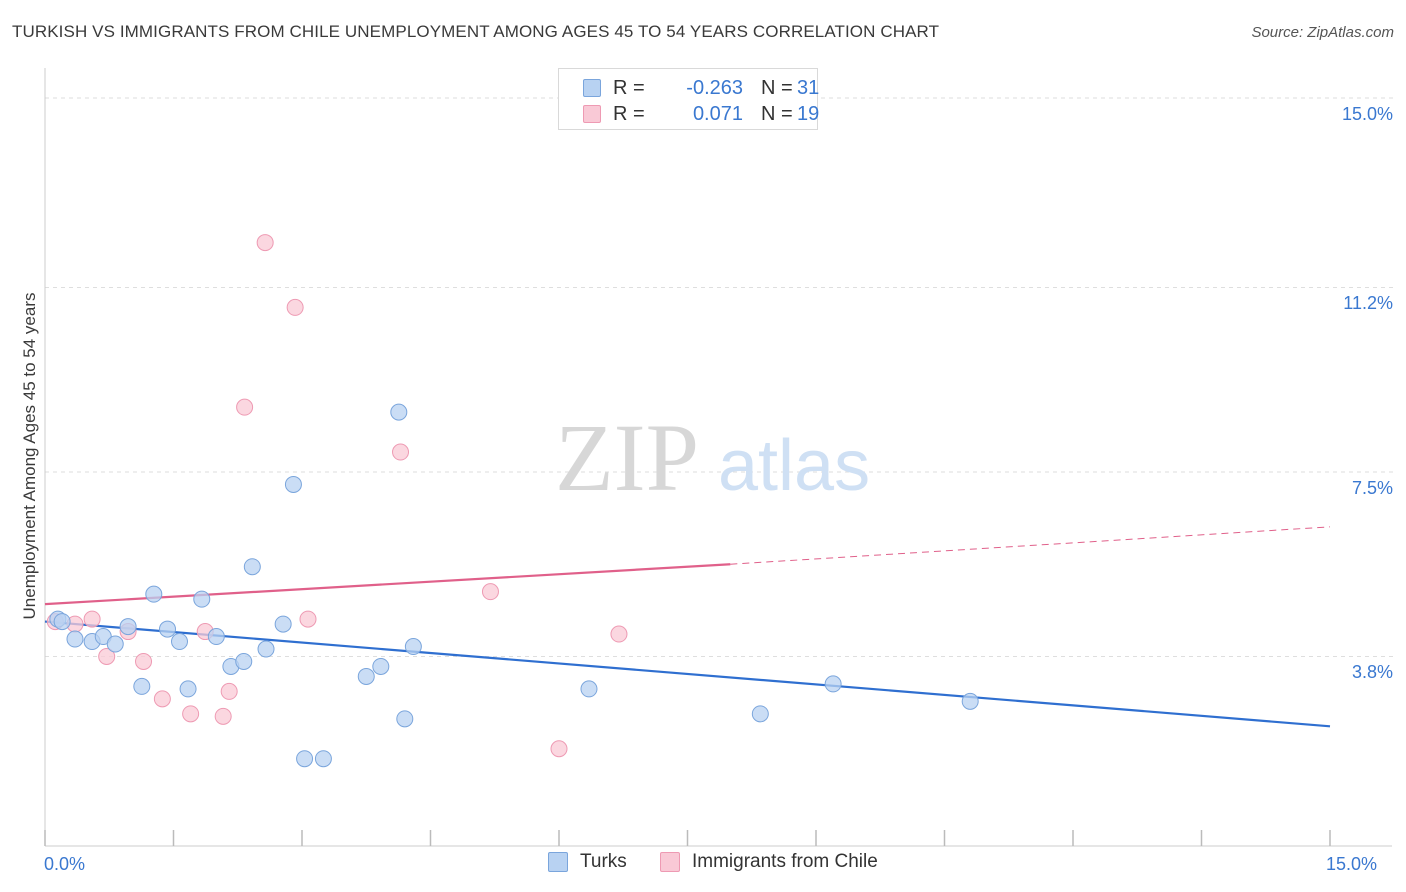 This screenshot has width=1406, height=892. What do you see at coordinates (714, 87) in the screenshot?
I see `legend-r-value: -0.263` at bounding box center [714, 87].